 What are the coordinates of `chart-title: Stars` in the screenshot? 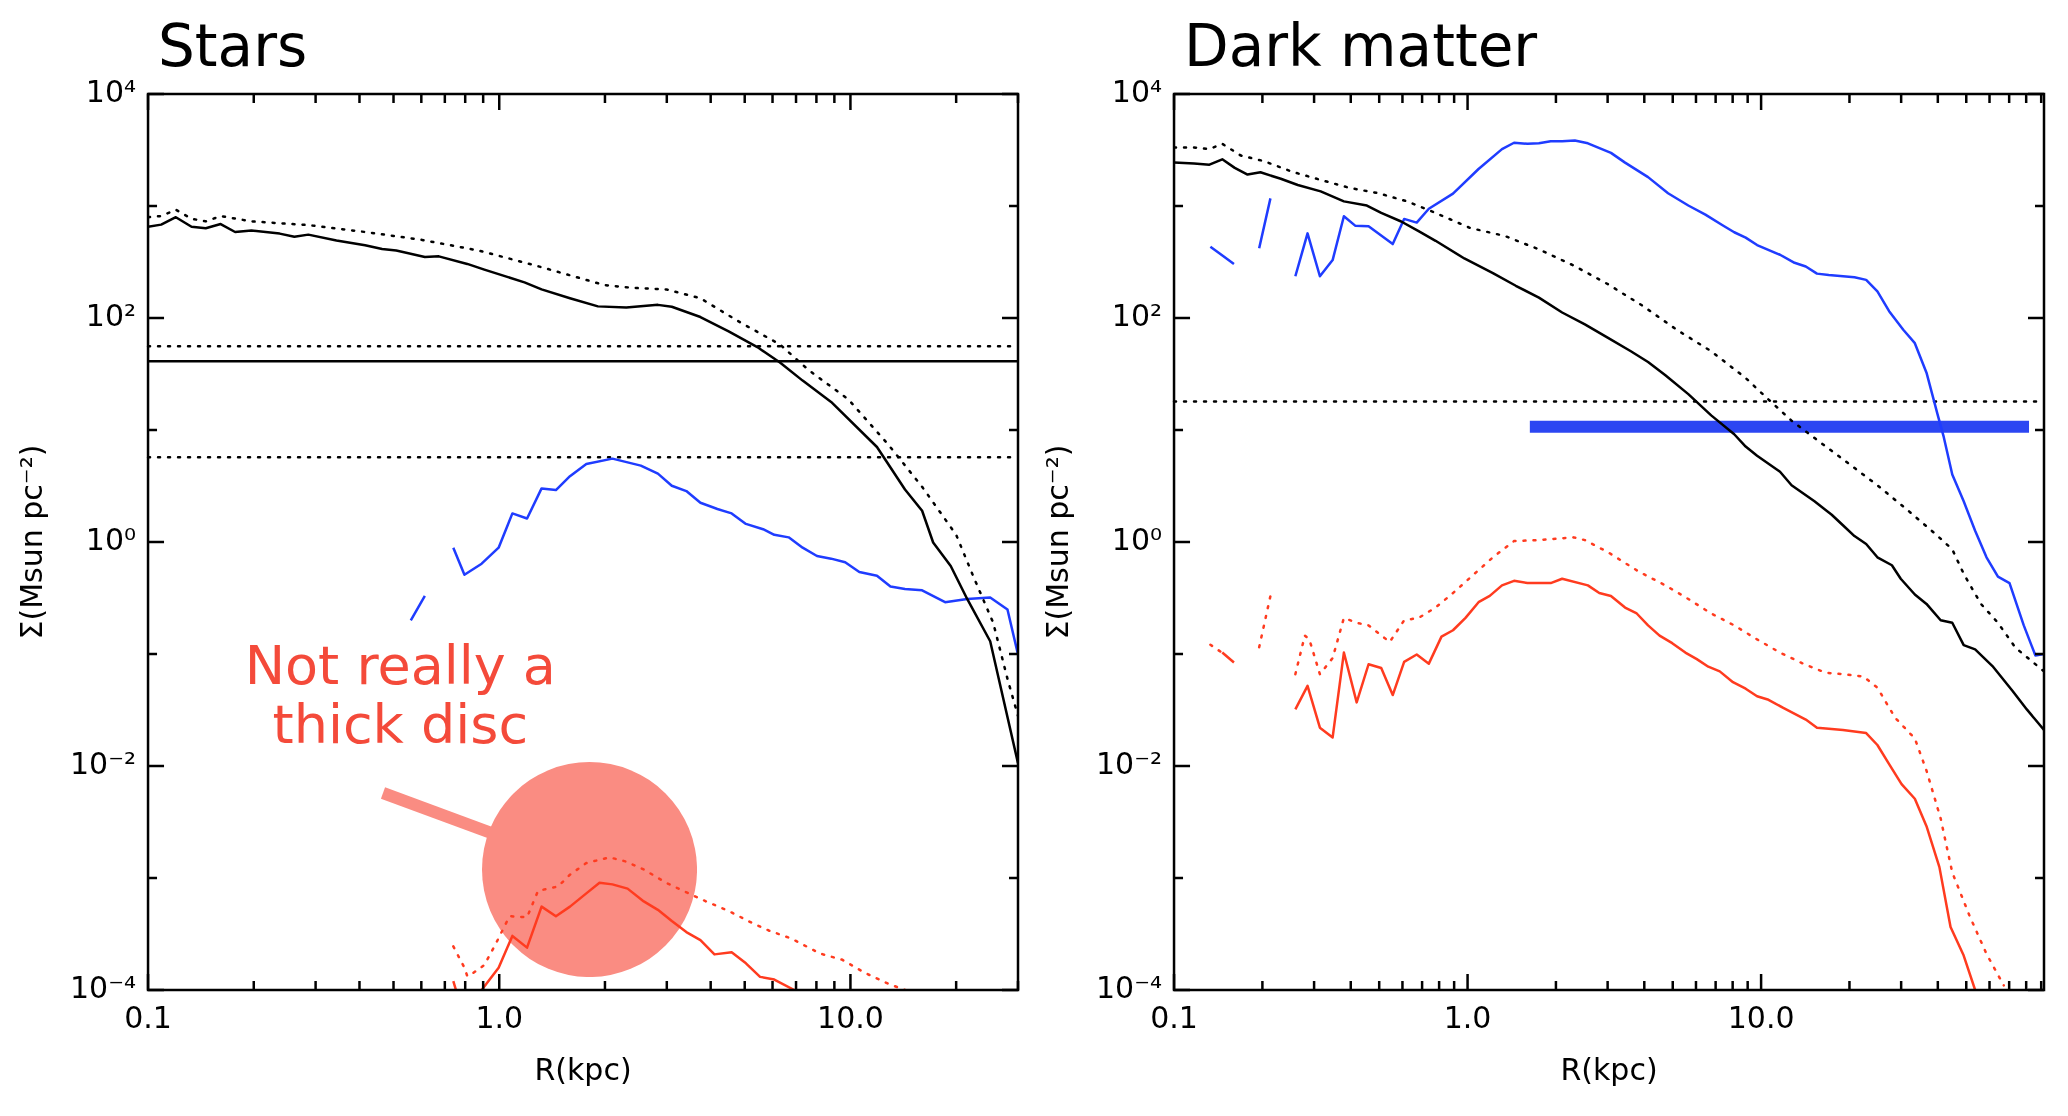 It's located at (233, 46).